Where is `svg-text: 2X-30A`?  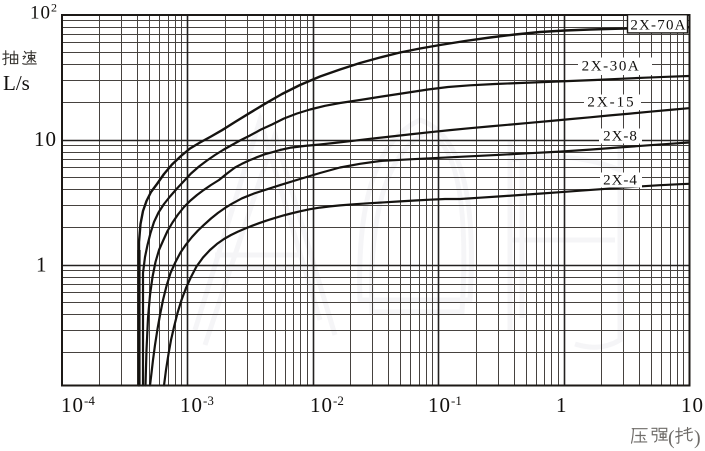
svg-text: 2X-30A is located at coordinates (611, 67).